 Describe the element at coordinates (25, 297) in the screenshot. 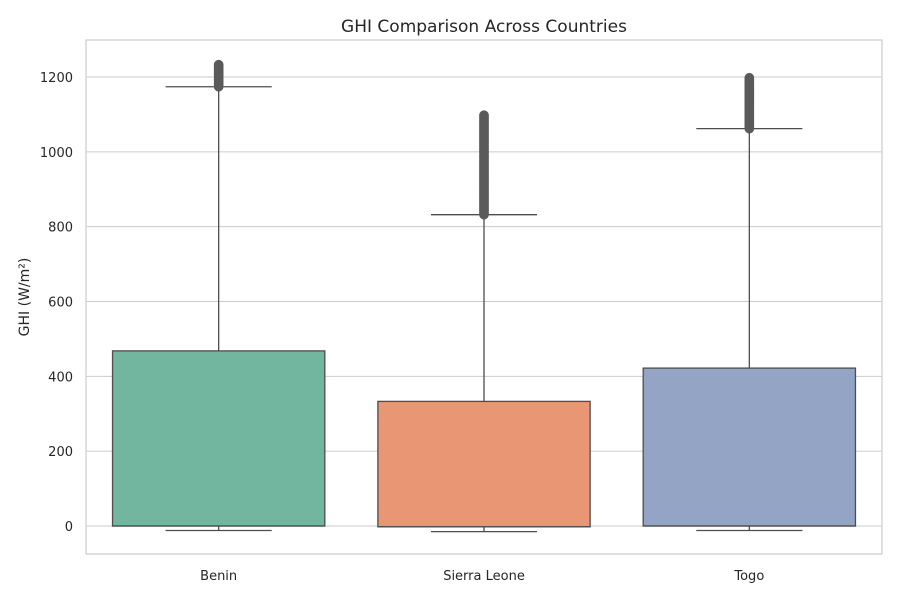

I see `y-axis-label: GHI (W/m²)` at that location.